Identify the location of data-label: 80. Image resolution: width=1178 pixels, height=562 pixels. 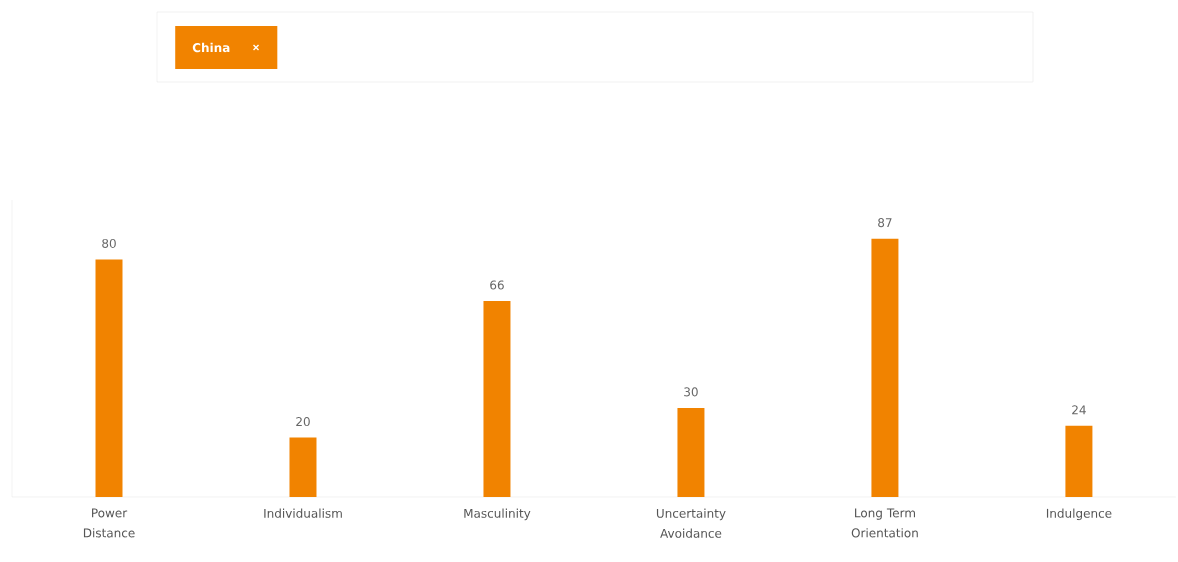
(109, 243).